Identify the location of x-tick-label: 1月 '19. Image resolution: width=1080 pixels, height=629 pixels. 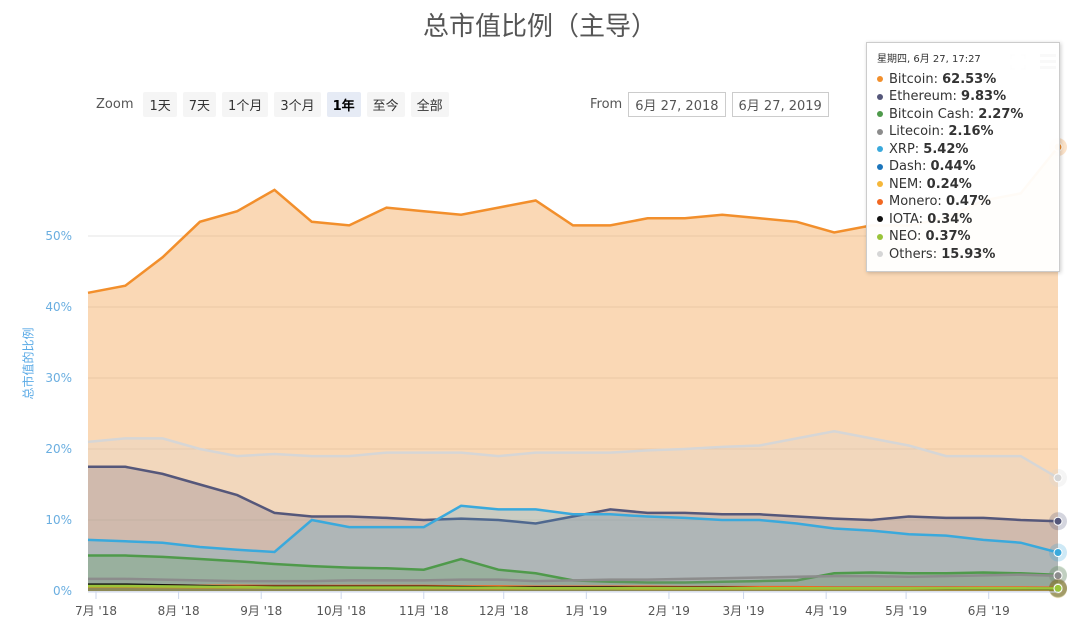
(586, 611).